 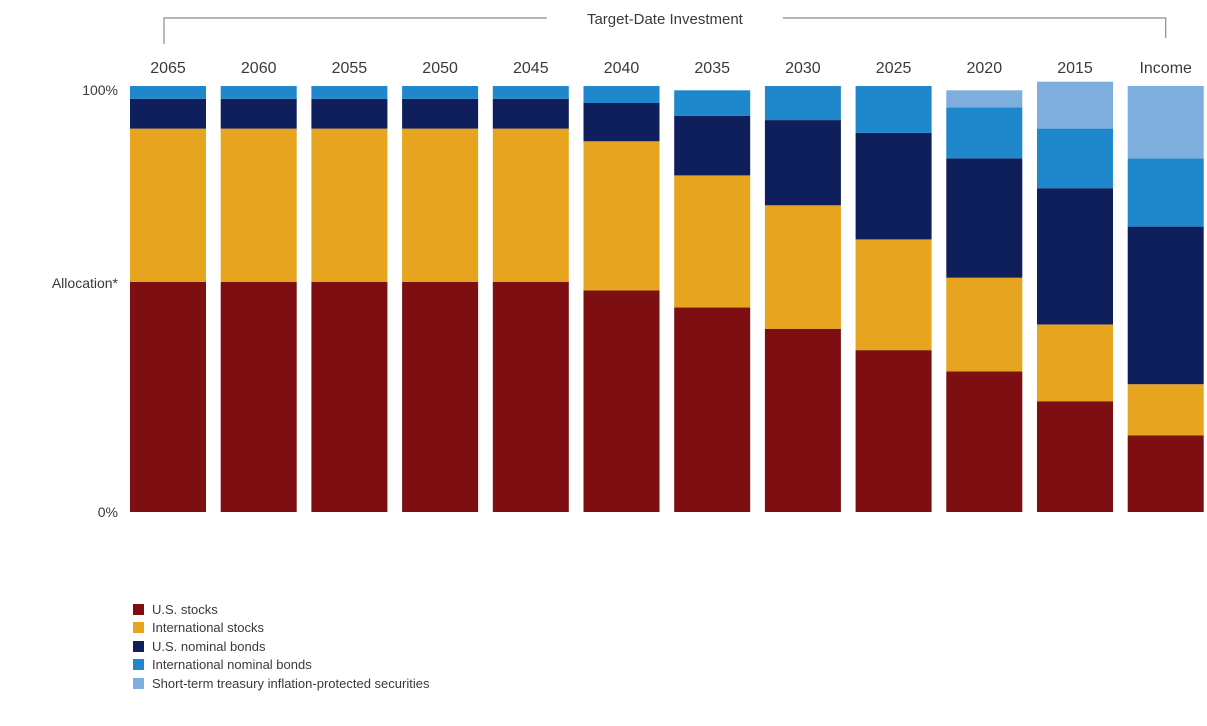 I want to click on bar-segment-2020-u-s-stocks, so click(x=984, y=441).